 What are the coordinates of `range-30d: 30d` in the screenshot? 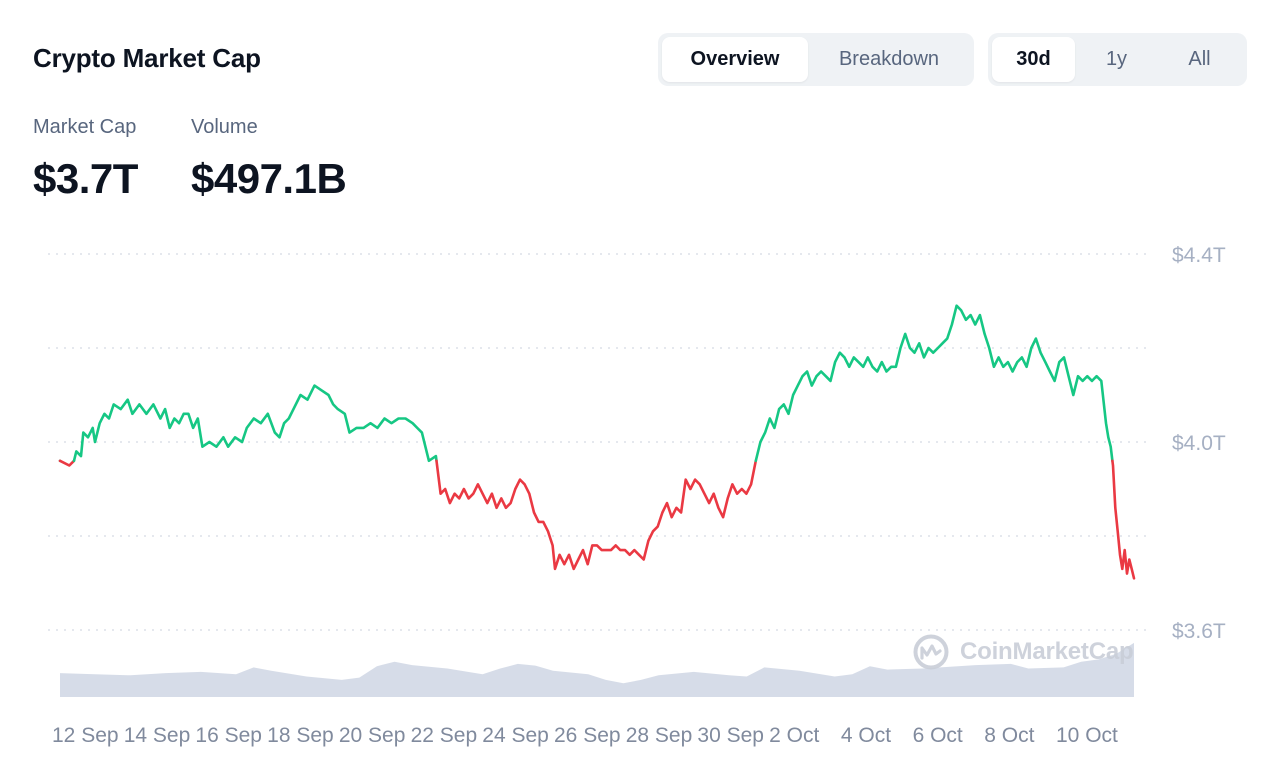 It's located at (1033, 59).